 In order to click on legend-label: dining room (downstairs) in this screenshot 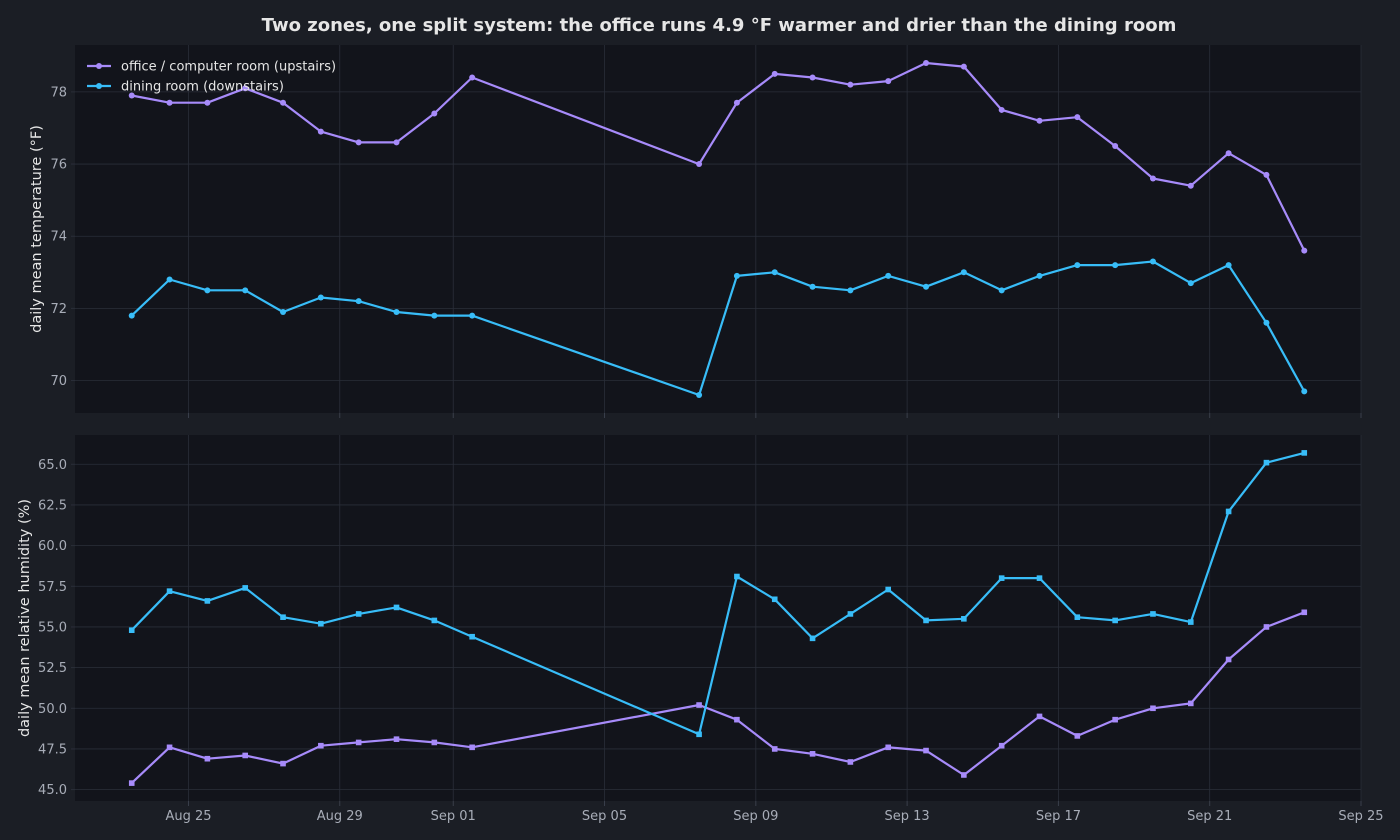, I will do `click(202, 87)`.